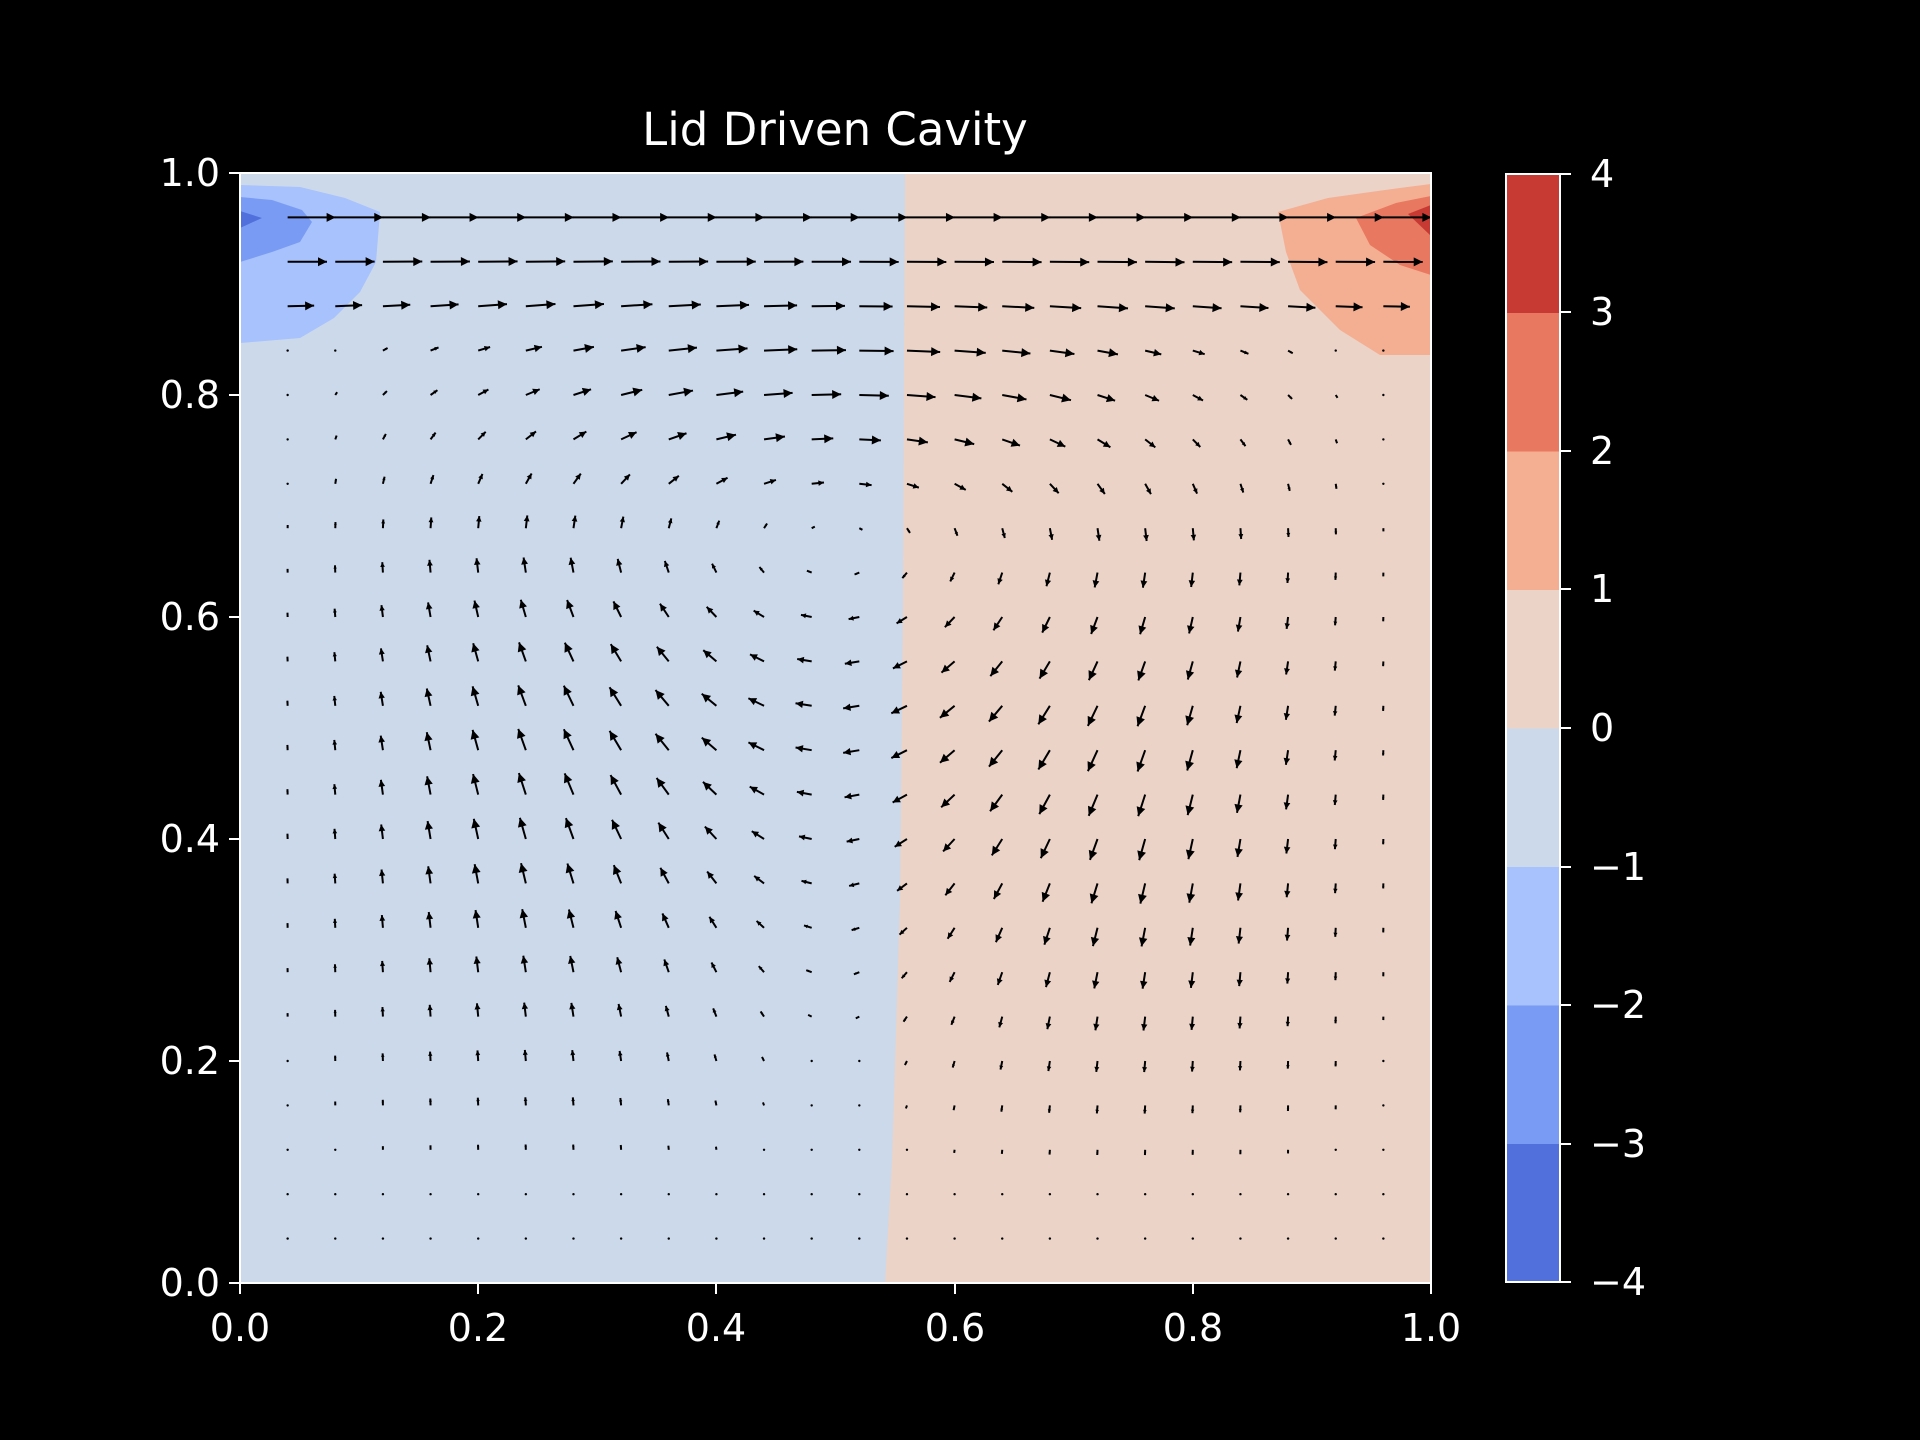 Image resolution: width=1920 pixels, height=1440 pixels. What do you see at coordinates (1575, 728) in the screenshot?
I see `colorbar: −4 −3 −2 −1 0 0 1 2 3 4` at bounding box center [1575, 728].